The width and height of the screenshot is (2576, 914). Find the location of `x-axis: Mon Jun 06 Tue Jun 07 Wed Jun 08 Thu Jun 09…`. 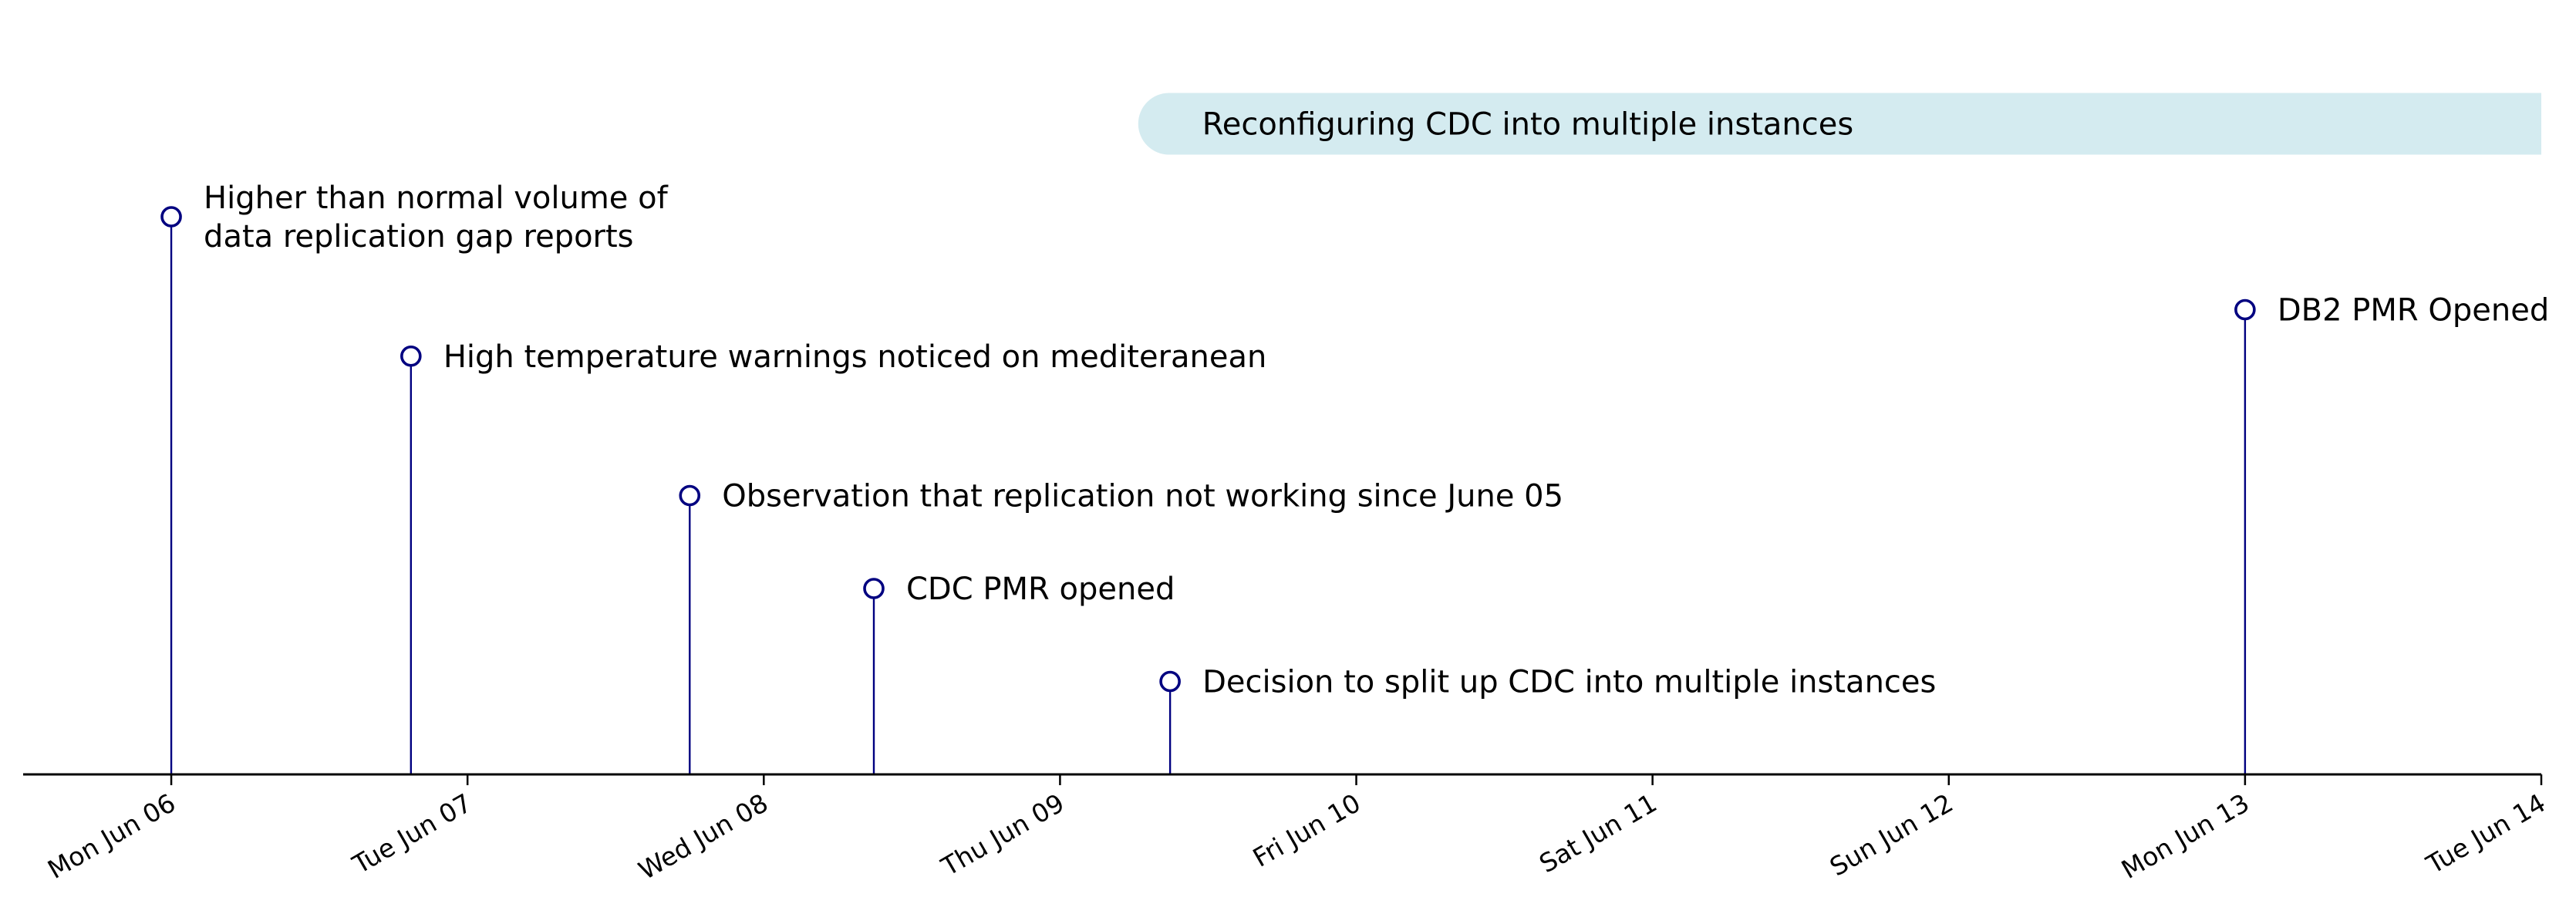

x-axis: Mon Jun 06 Tue Jun 07 Wed Jun 08 Thu Jun 09… is located at coordinates (1287, 829).